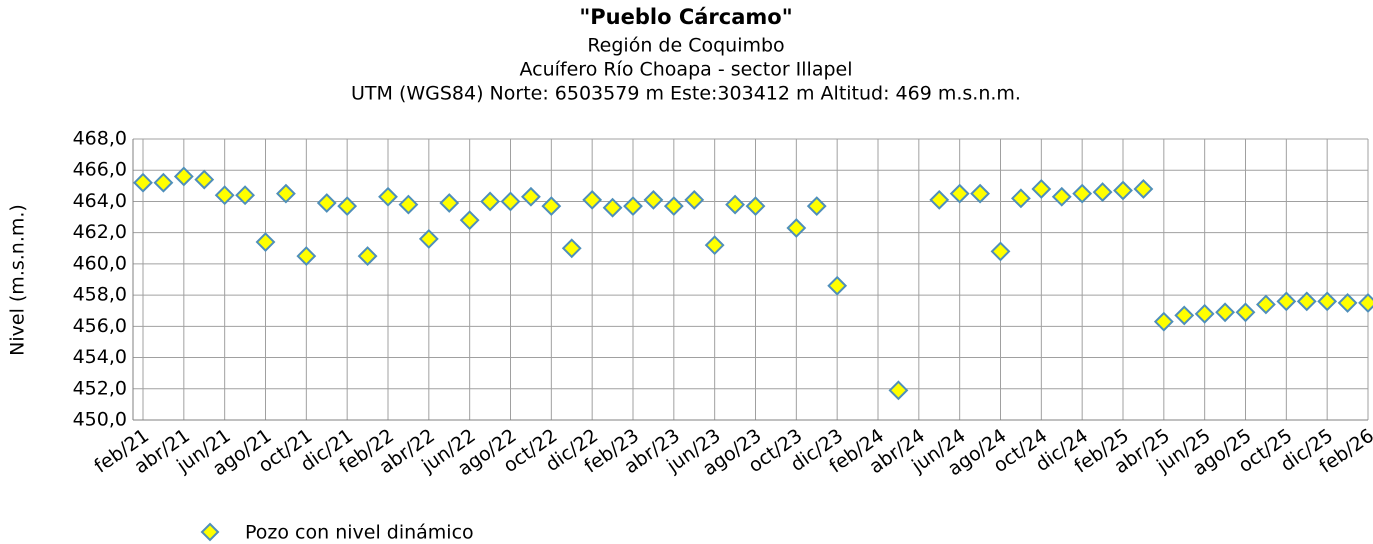 Image resolution: width=1373 pixels, height=544 pixels. I want to click on y-tick-label: 454,0, so click(100, 357).